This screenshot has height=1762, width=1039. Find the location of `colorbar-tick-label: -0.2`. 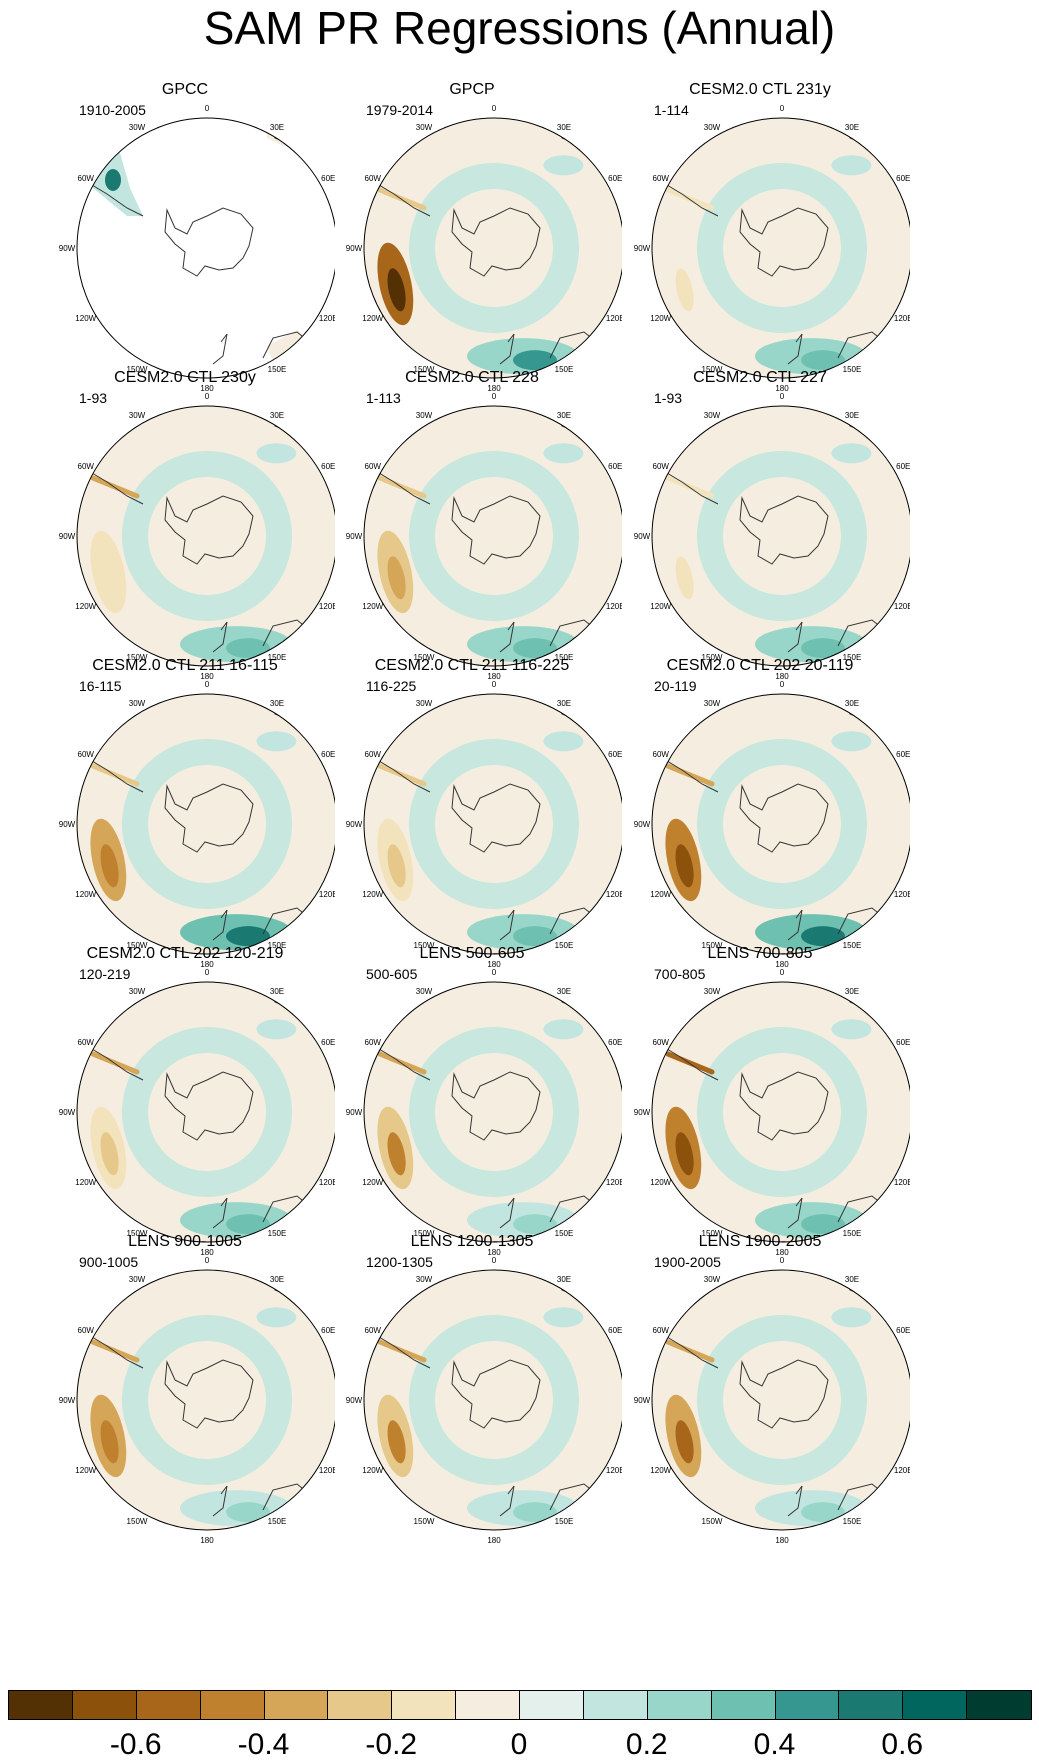

colorbar-tick-label: -0.2 is located at coordinates (391, 1744).